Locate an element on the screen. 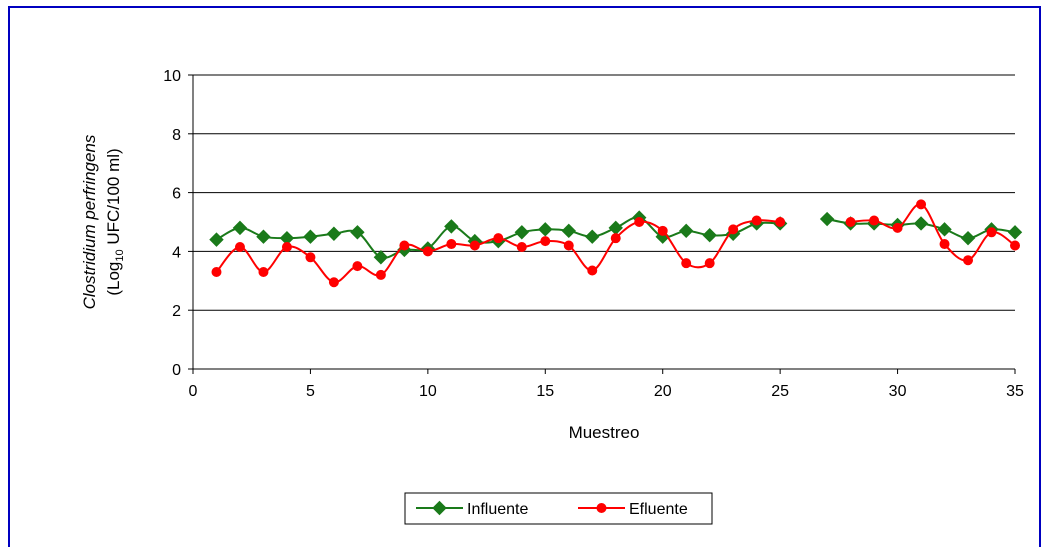  legend-items: Influente Efluente is located at coordinates (552, 509).